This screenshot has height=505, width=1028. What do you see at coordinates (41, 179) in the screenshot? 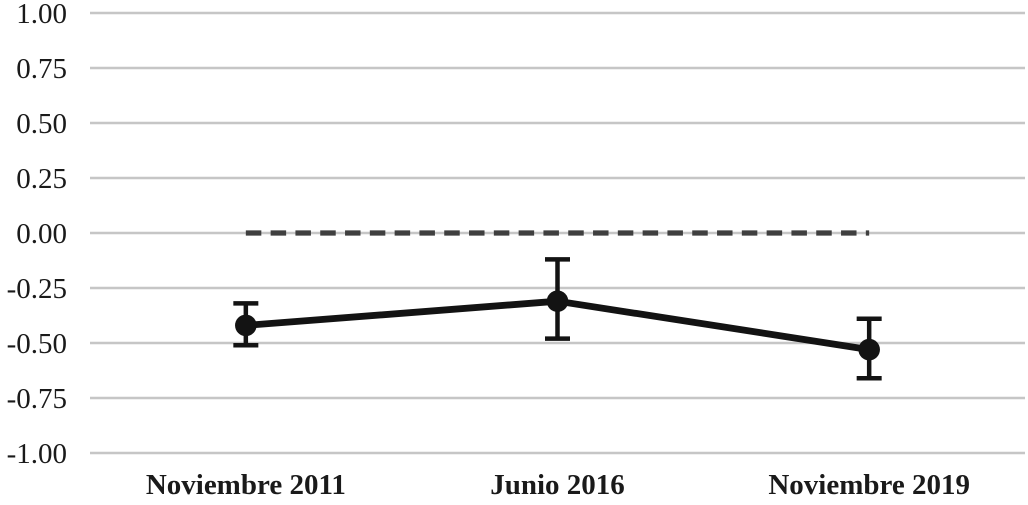
I see `y-tick-label: 0.25` at bounding box center [41, 179].